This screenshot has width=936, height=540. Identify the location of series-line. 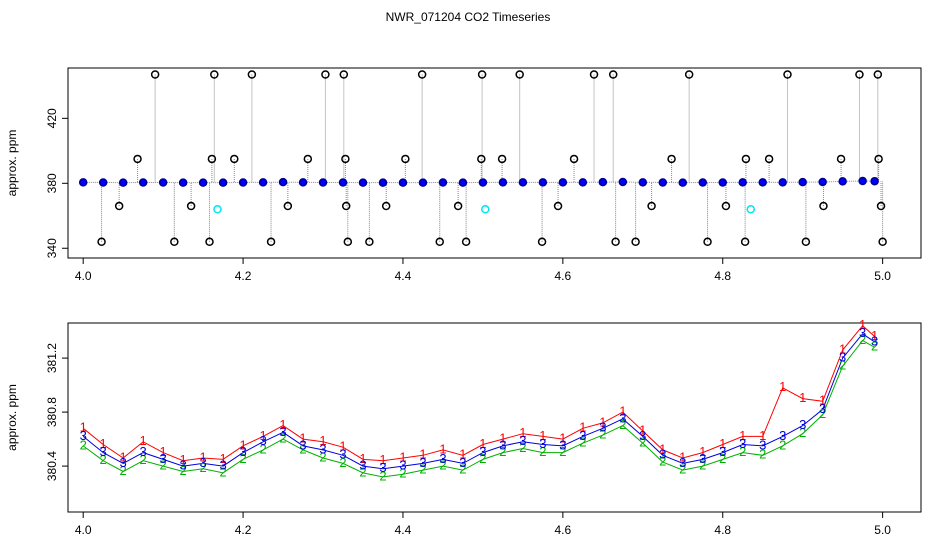
(479, 182).